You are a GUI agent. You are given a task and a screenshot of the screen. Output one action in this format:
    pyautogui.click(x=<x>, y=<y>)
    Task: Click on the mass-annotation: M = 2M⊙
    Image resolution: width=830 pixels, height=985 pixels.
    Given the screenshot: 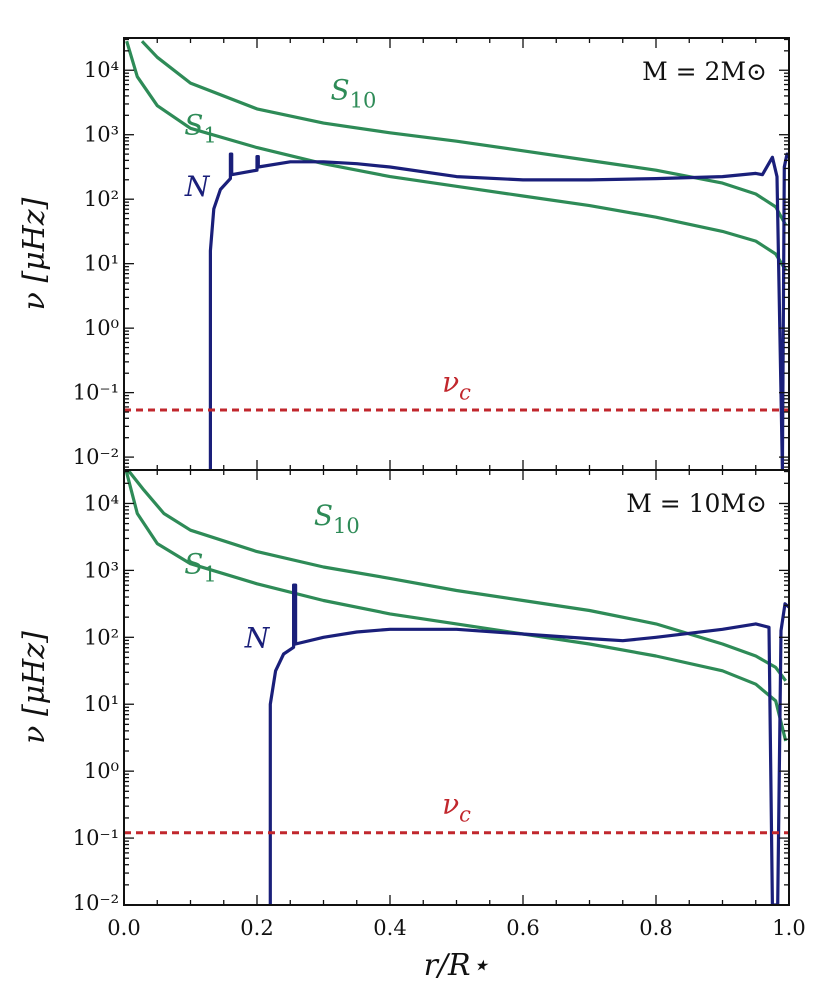 What is the action you would take?
    pyautogui.click(x=704, y=71)
    